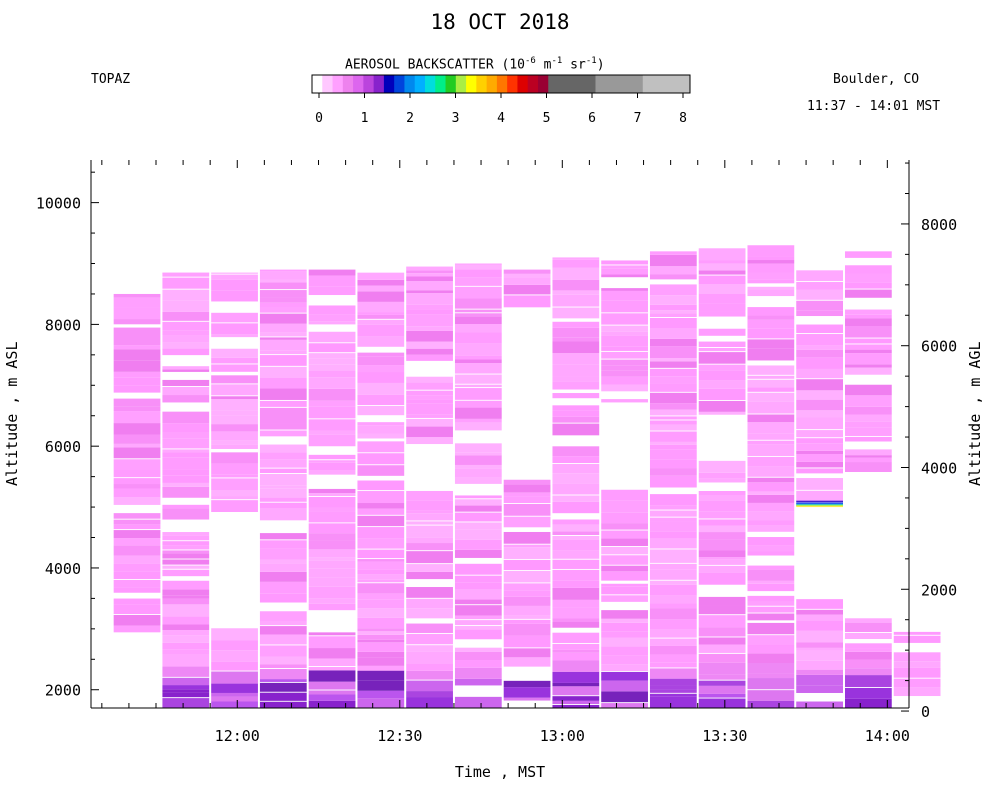 Image resolution: width=1000 pixels, height=800 pixels. What do you see at coordinates (58, 204) in the screenshot?
I see `y-tick-label-left: 10000` at bounding box center [58, 204].